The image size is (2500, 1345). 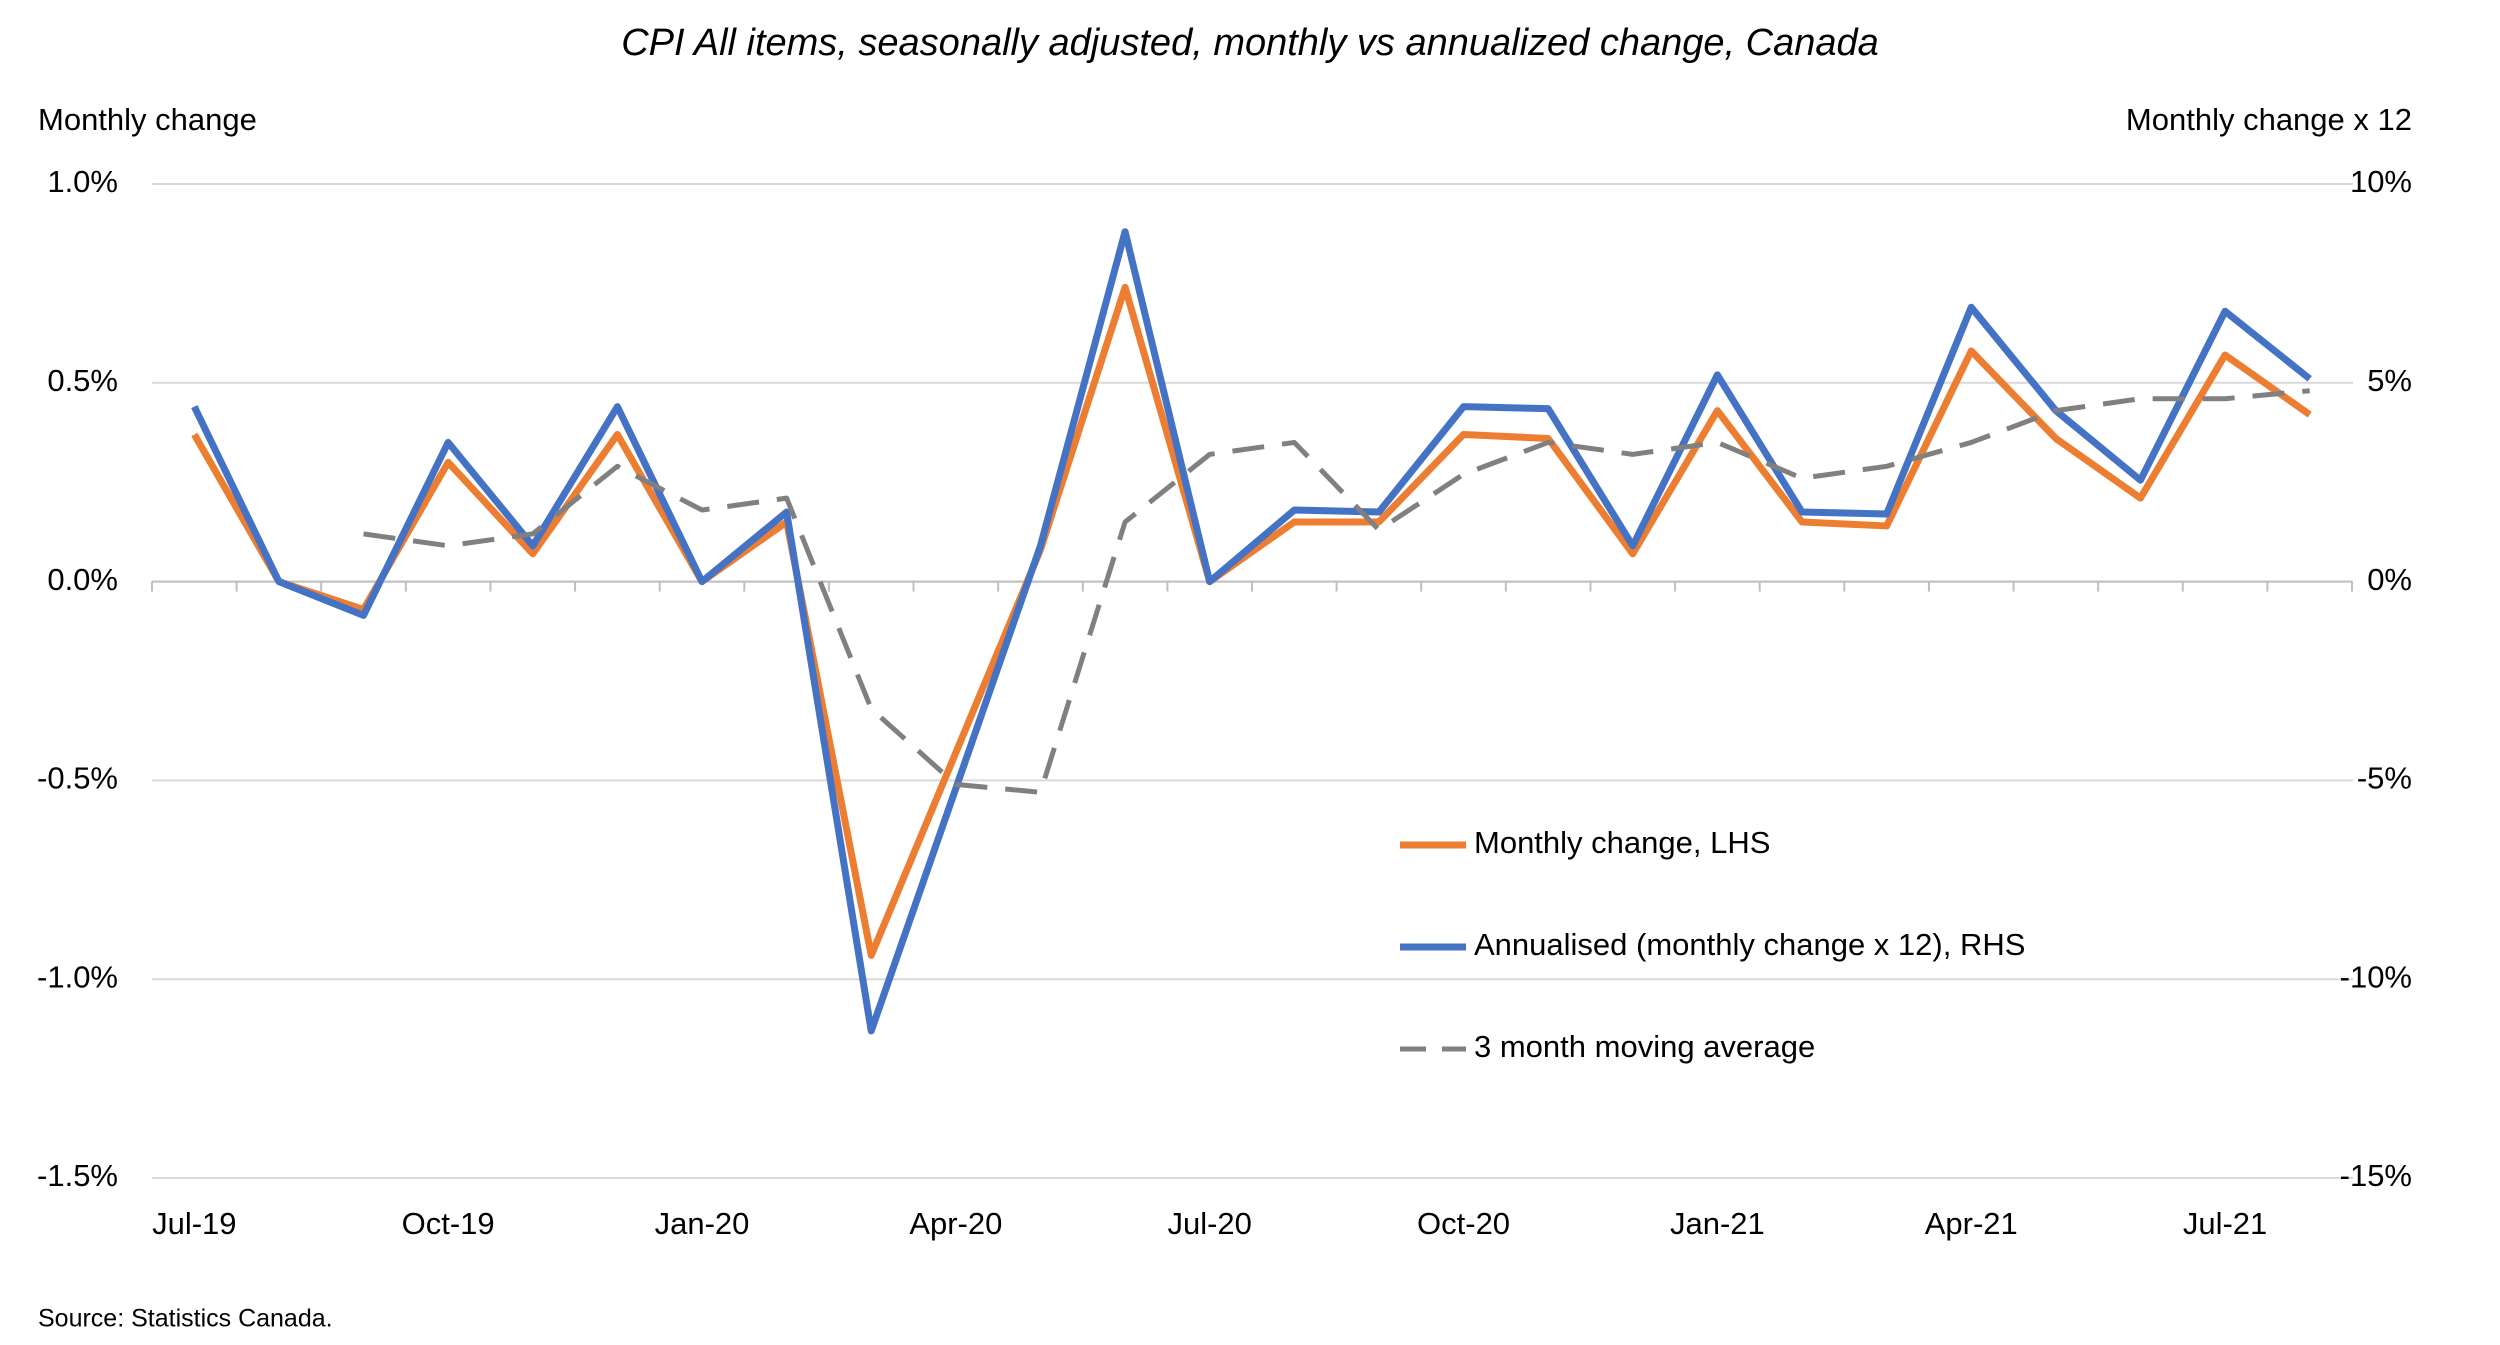 I want to click on y-axis-title: Monthly change, so click(x=147, y=119).